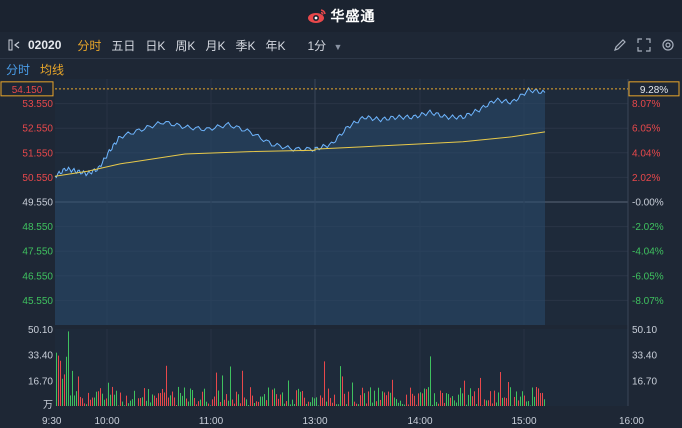 The height and width of the screenshot is (428, 682). Describe the element at coordinates (275, 45) in the screenshot. I see `tab-yearly-k: 年K` at that location.